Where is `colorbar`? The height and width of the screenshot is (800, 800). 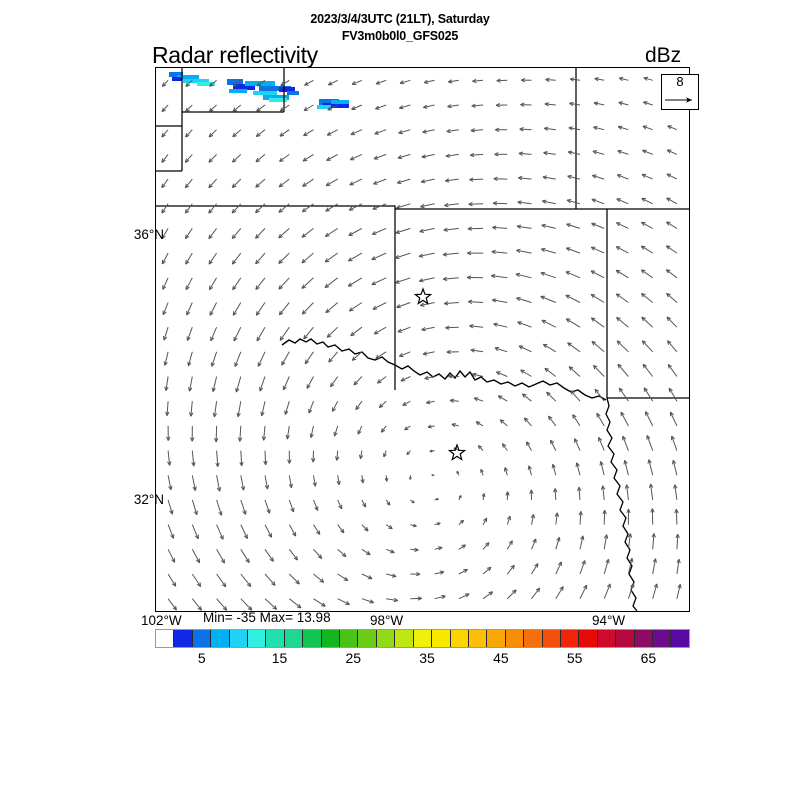 colorbar is located at coordinates (422, 638).